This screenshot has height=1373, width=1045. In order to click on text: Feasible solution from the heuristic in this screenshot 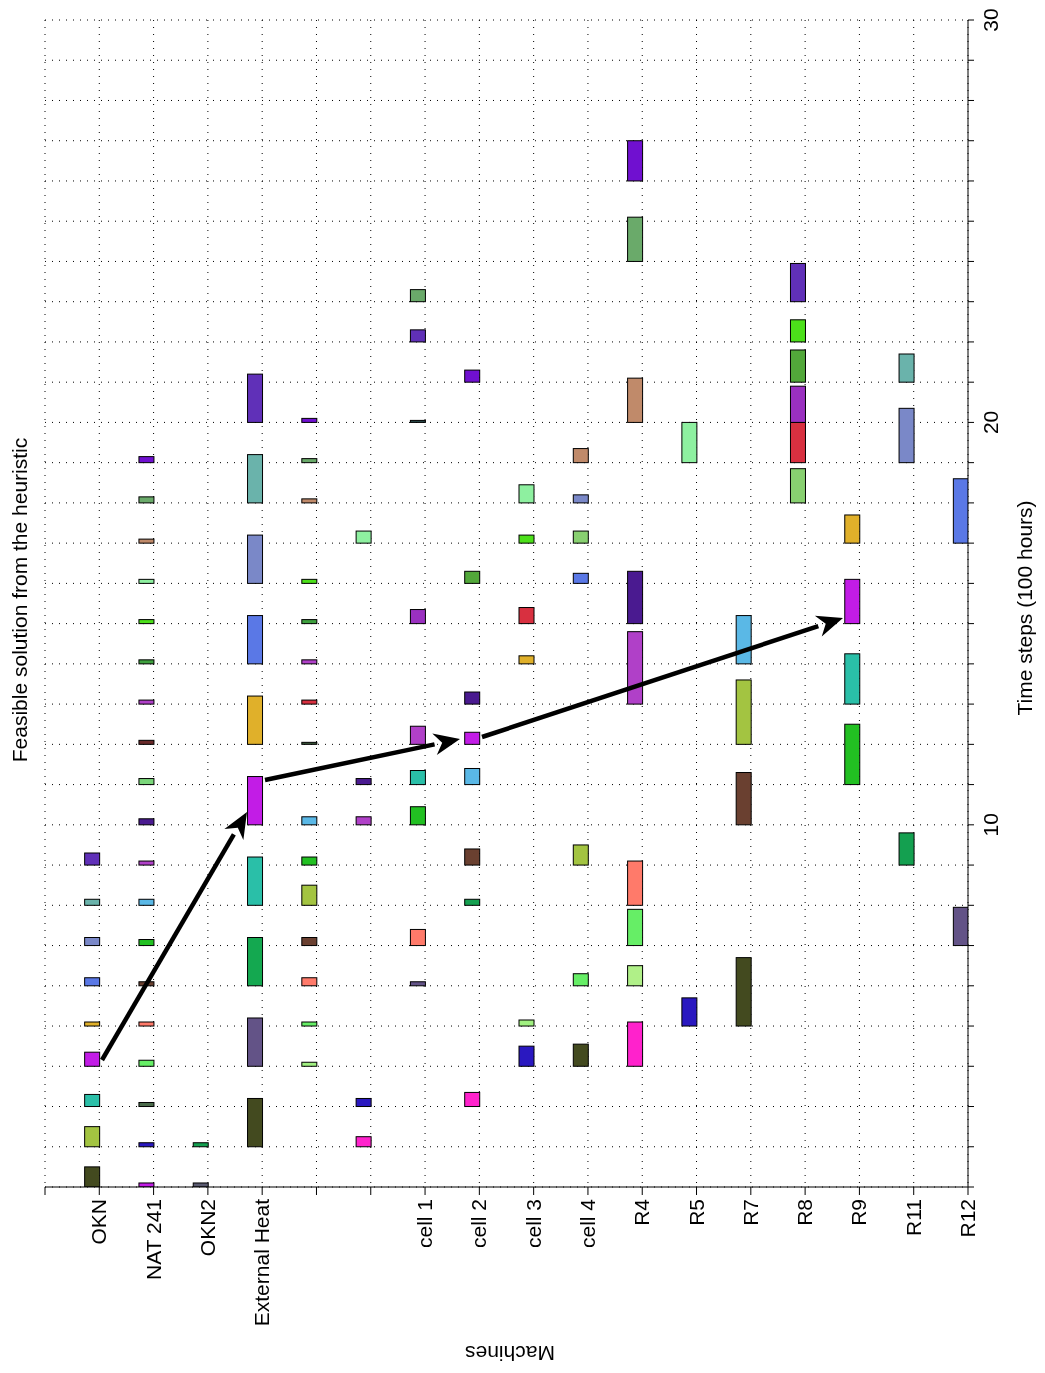, I will do `click(20, 600)`.